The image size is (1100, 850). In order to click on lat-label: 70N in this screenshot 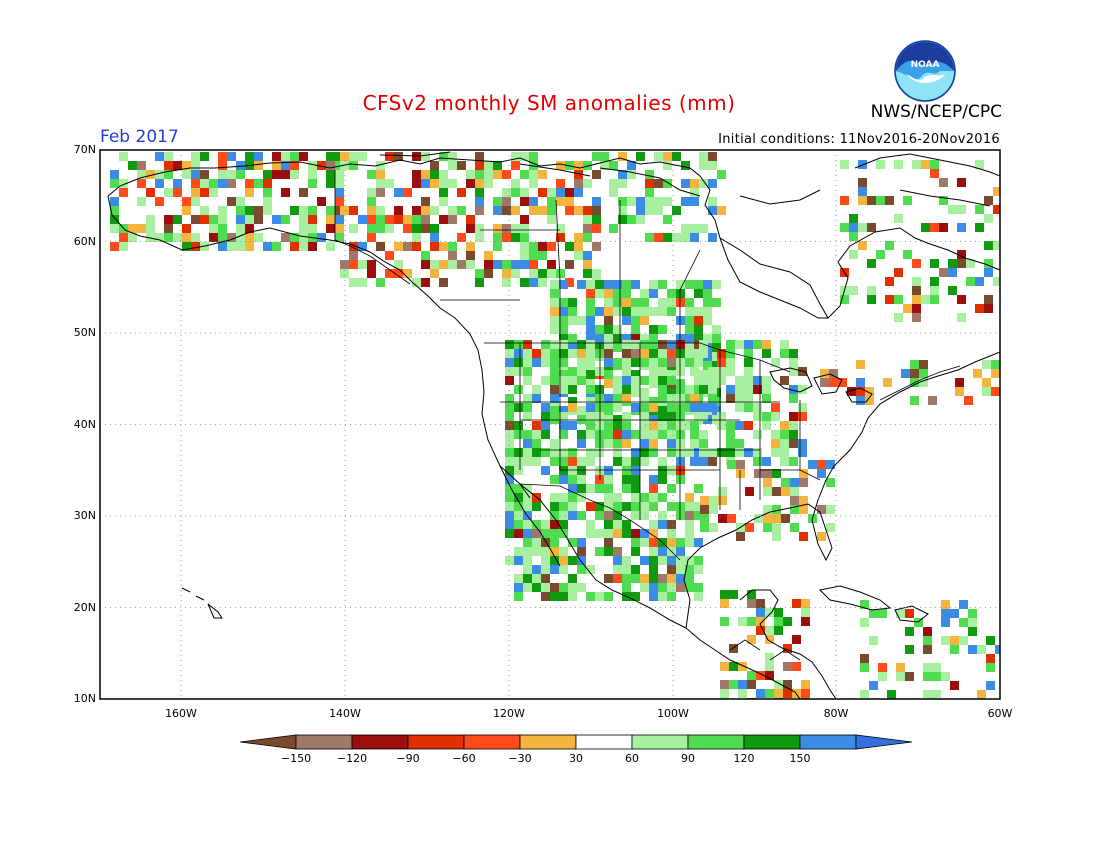, I will do `click(84, 149)`.